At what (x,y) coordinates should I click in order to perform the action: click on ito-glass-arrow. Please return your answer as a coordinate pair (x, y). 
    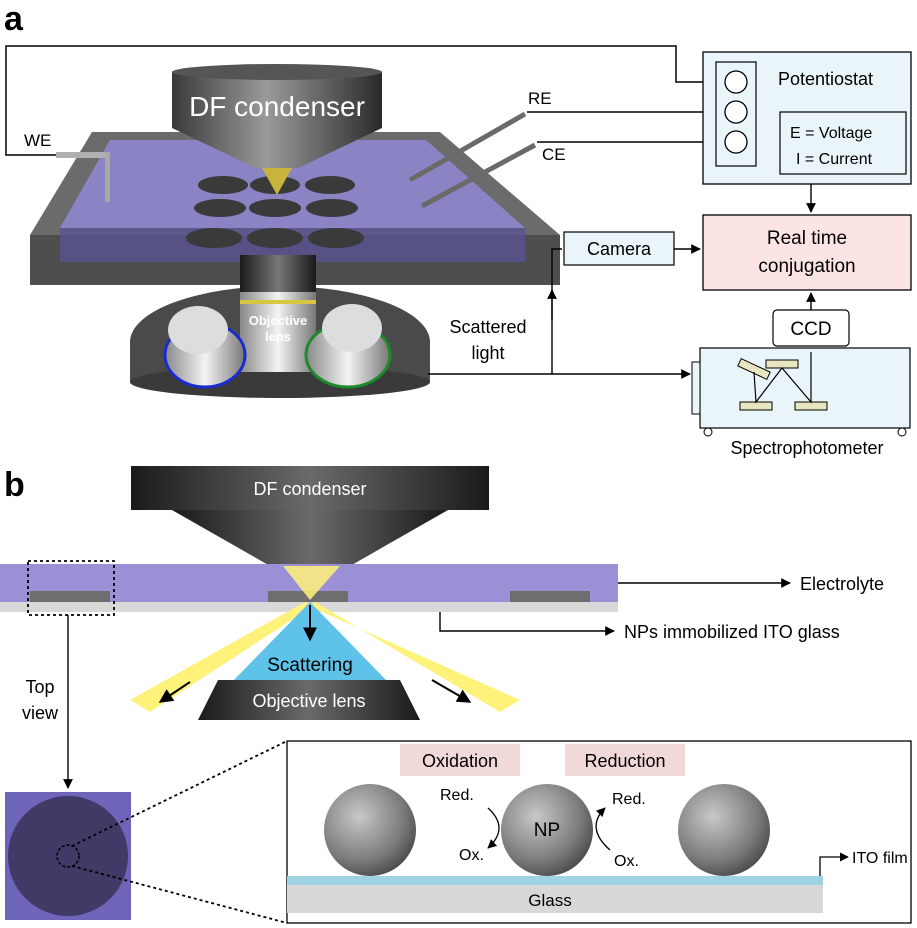
    Looking at the image, I should click on (527, 624).